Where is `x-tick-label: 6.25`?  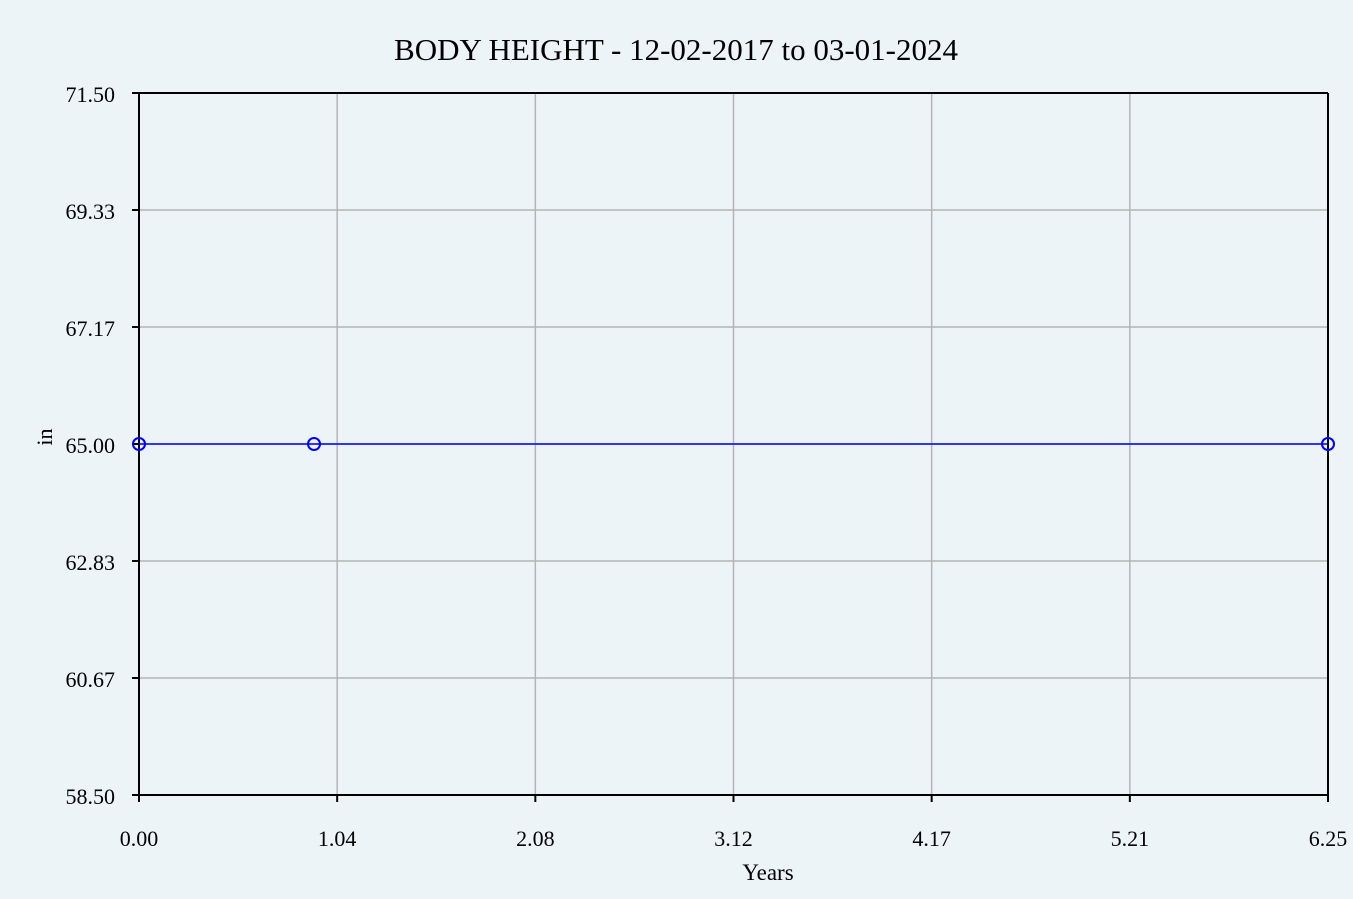 x-tick-label: 6.25 is located at coordinates (1328, 838).